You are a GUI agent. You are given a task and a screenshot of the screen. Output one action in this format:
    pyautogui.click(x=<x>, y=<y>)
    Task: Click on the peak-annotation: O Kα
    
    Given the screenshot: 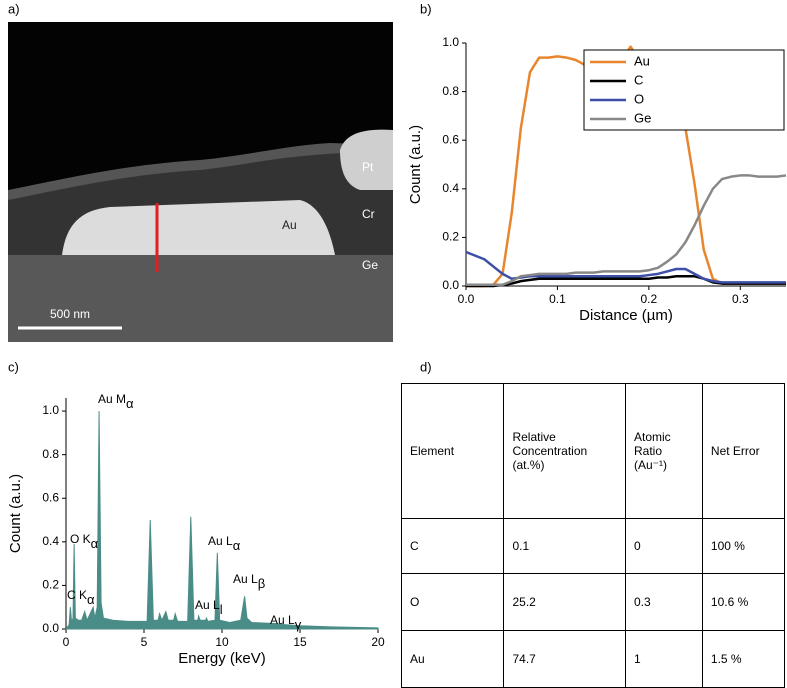 What is the action you would take?
    pyautogui.click(x=84, y=541)
    